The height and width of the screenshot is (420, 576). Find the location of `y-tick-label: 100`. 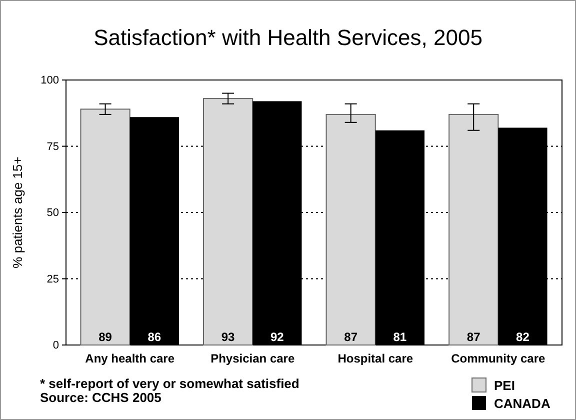

y-tick-label: 100 is located at coordinates (49, 80).